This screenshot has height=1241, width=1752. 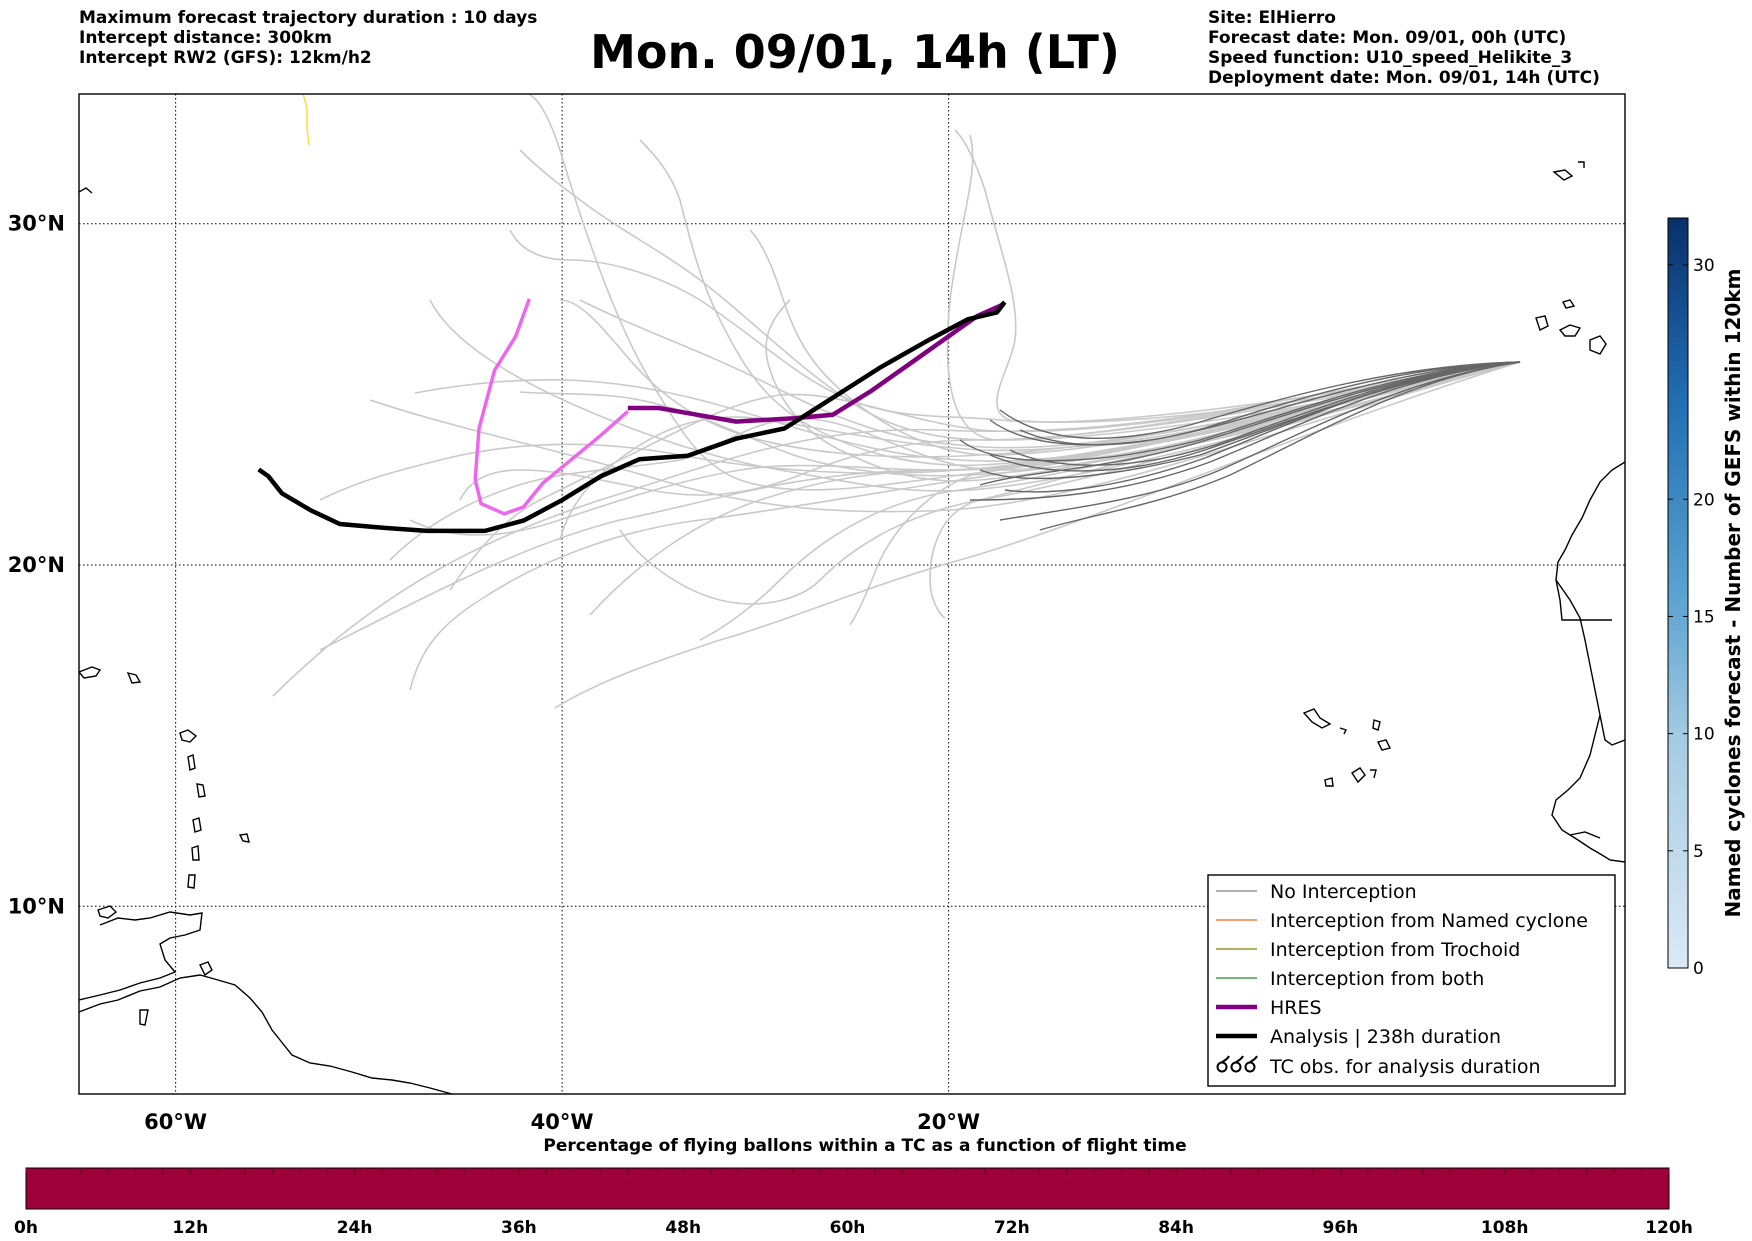 I want to click on map-title: Mon. 09/01, 14h (LT), so click(x=855, y=52).